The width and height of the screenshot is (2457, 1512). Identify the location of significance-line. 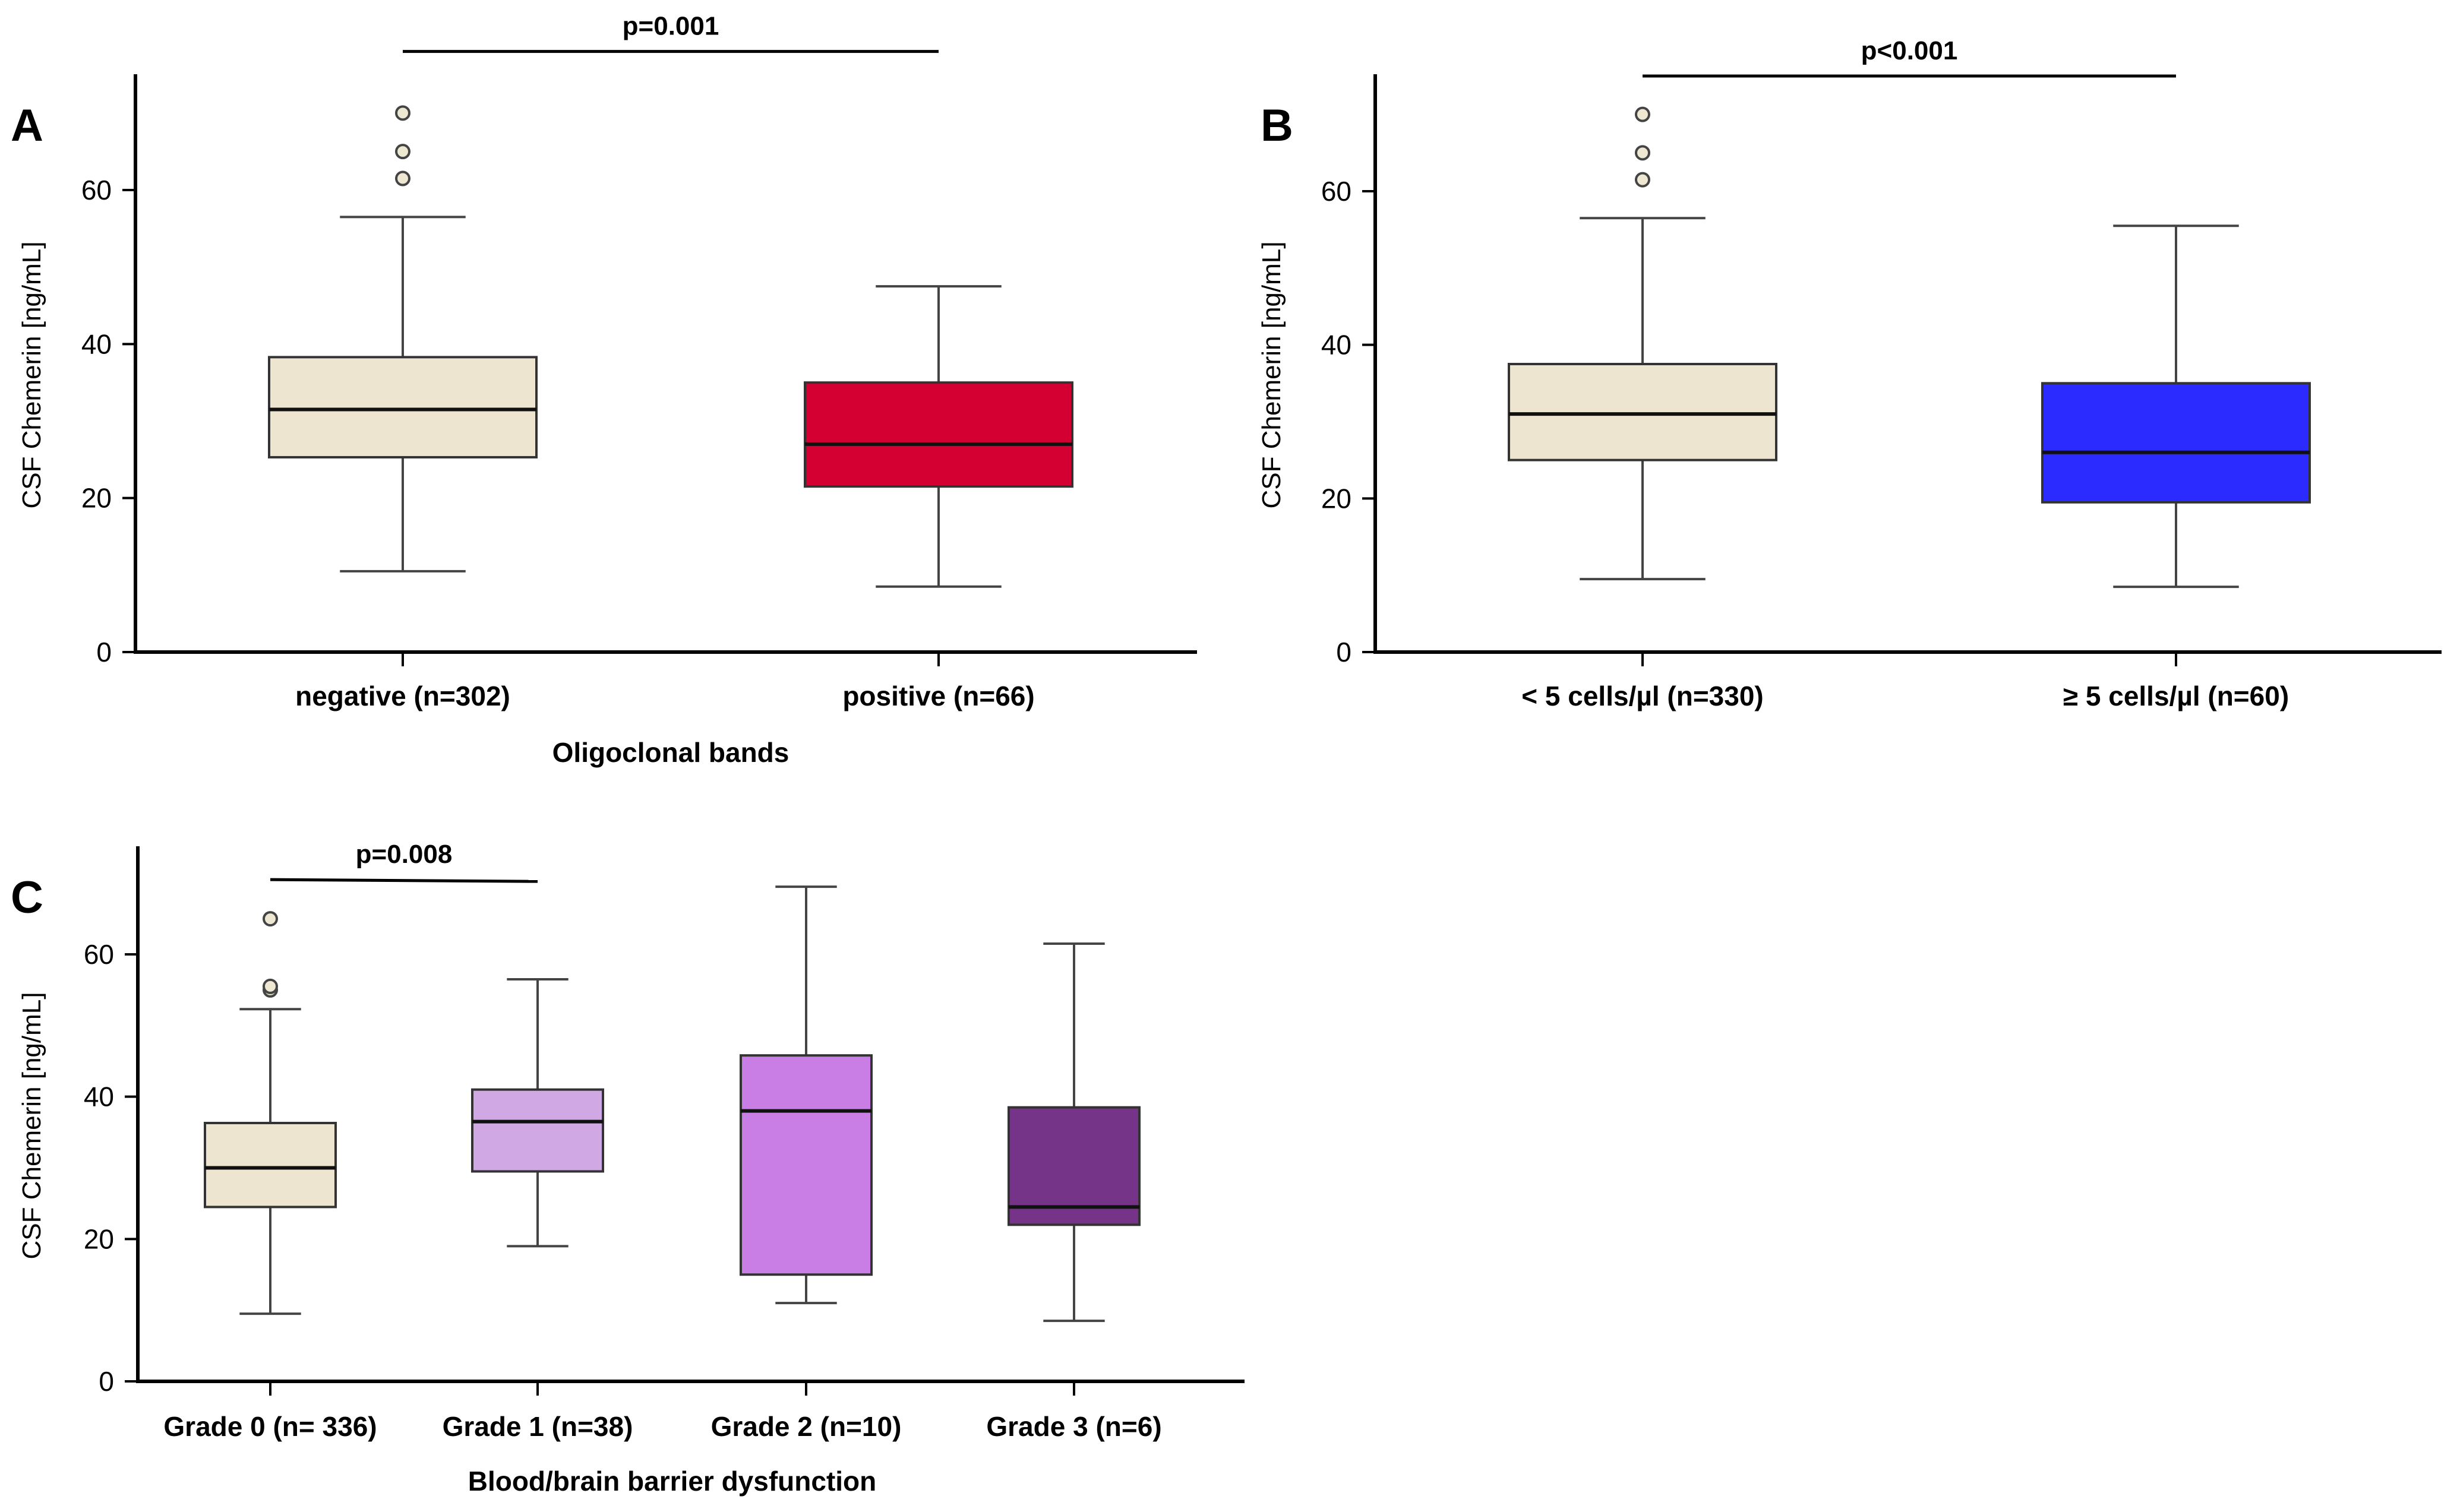
(404, 880).